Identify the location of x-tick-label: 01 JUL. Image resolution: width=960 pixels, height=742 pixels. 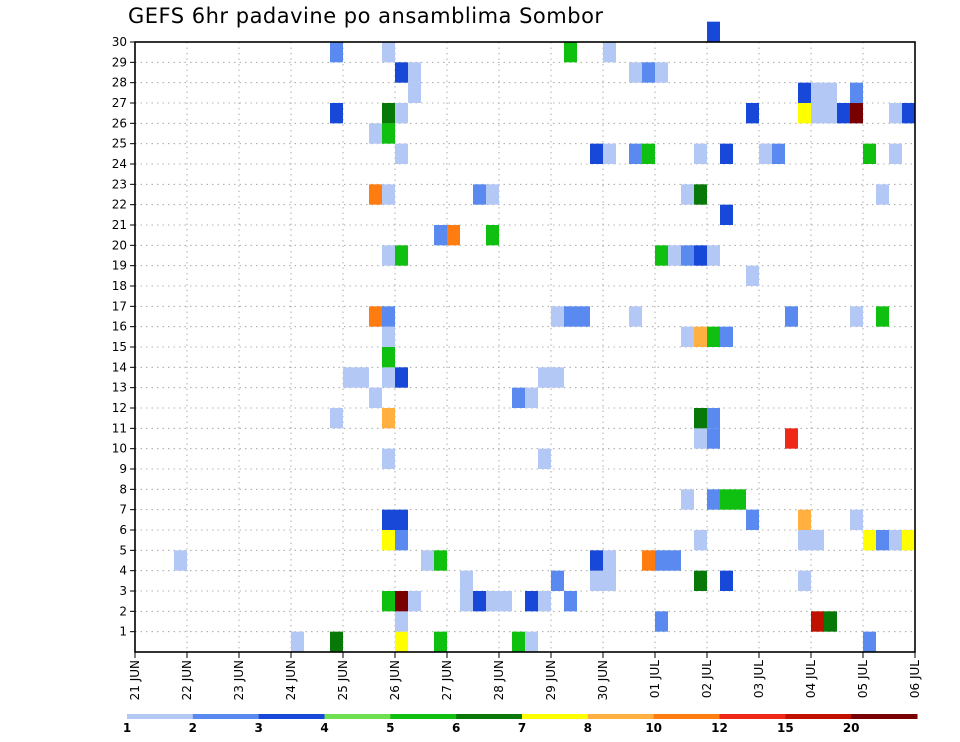
(655, 679).